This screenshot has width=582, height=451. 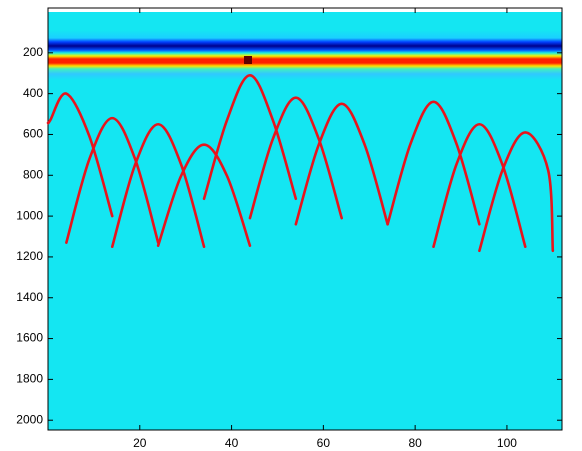 I want to click on x-tick-label: 20, so click(x=140, y=443).